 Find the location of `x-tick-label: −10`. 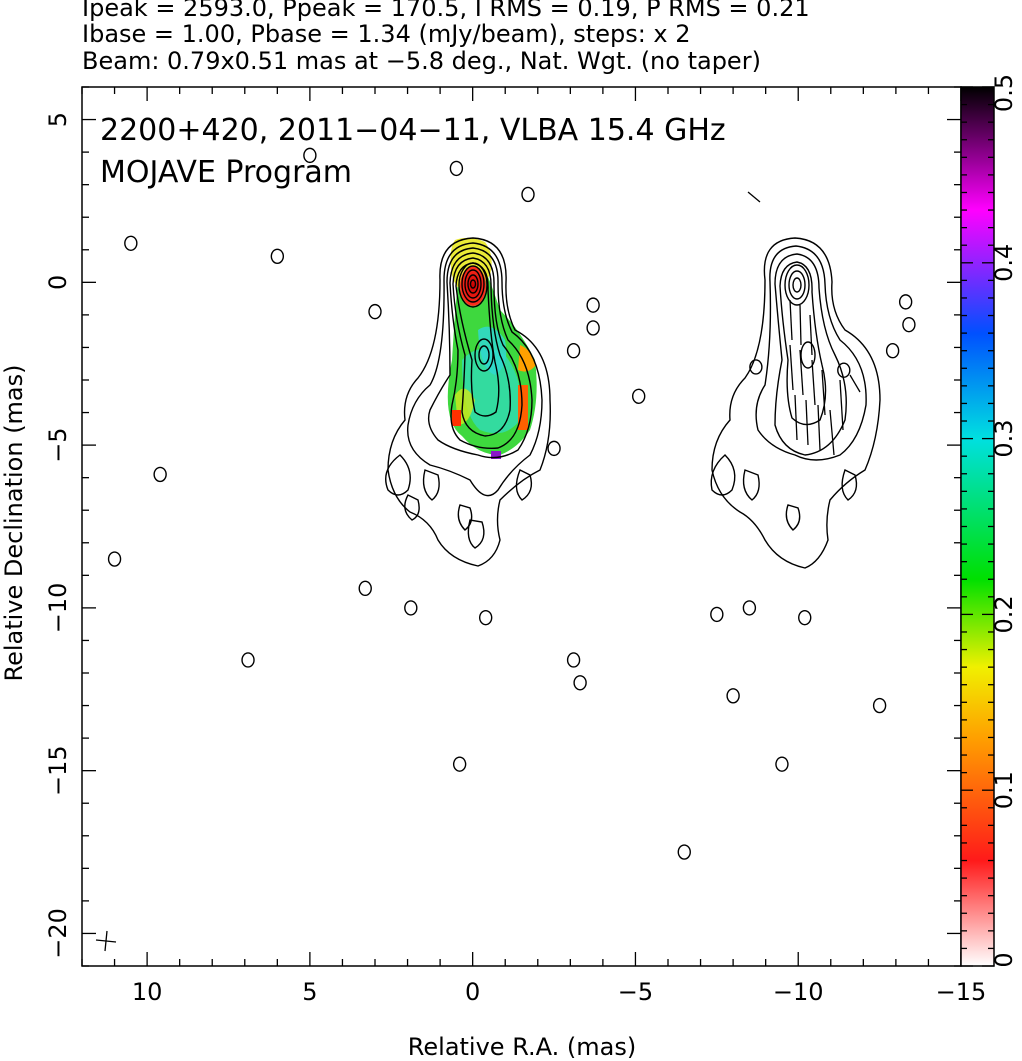

x-tick-label: −10 is located at coordinates (798, 992).